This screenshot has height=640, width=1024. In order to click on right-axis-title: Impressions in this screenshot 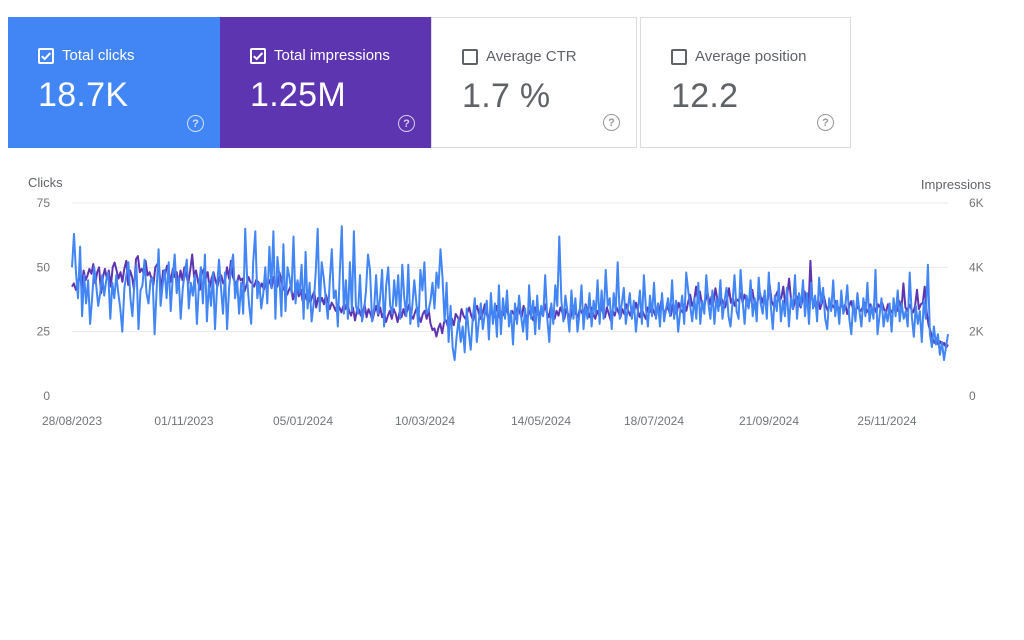, I will do `click(956, 184)`.